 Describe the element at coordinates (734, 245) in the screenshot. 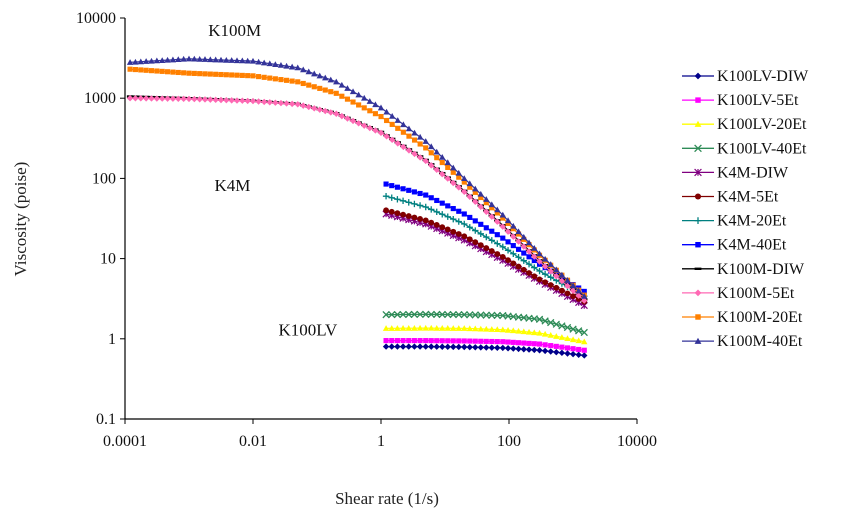

I see `legend-item: K4M-40Et` at that location.